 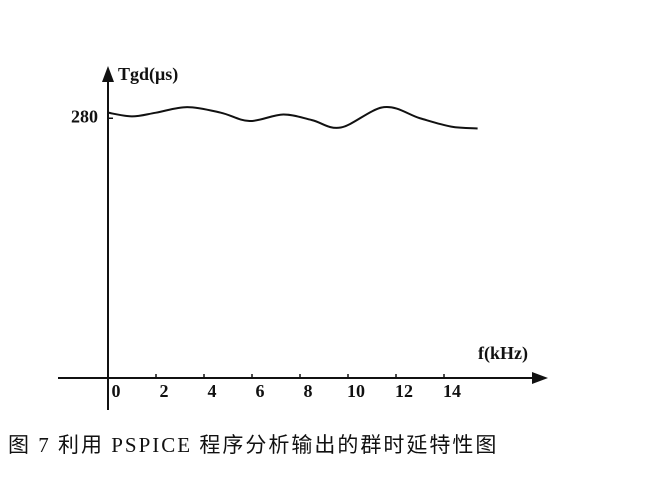 What do you see at coordinates (540, 378) in the screenshot?
I see `x-axis-arrow` at bounding box center [540, 378].